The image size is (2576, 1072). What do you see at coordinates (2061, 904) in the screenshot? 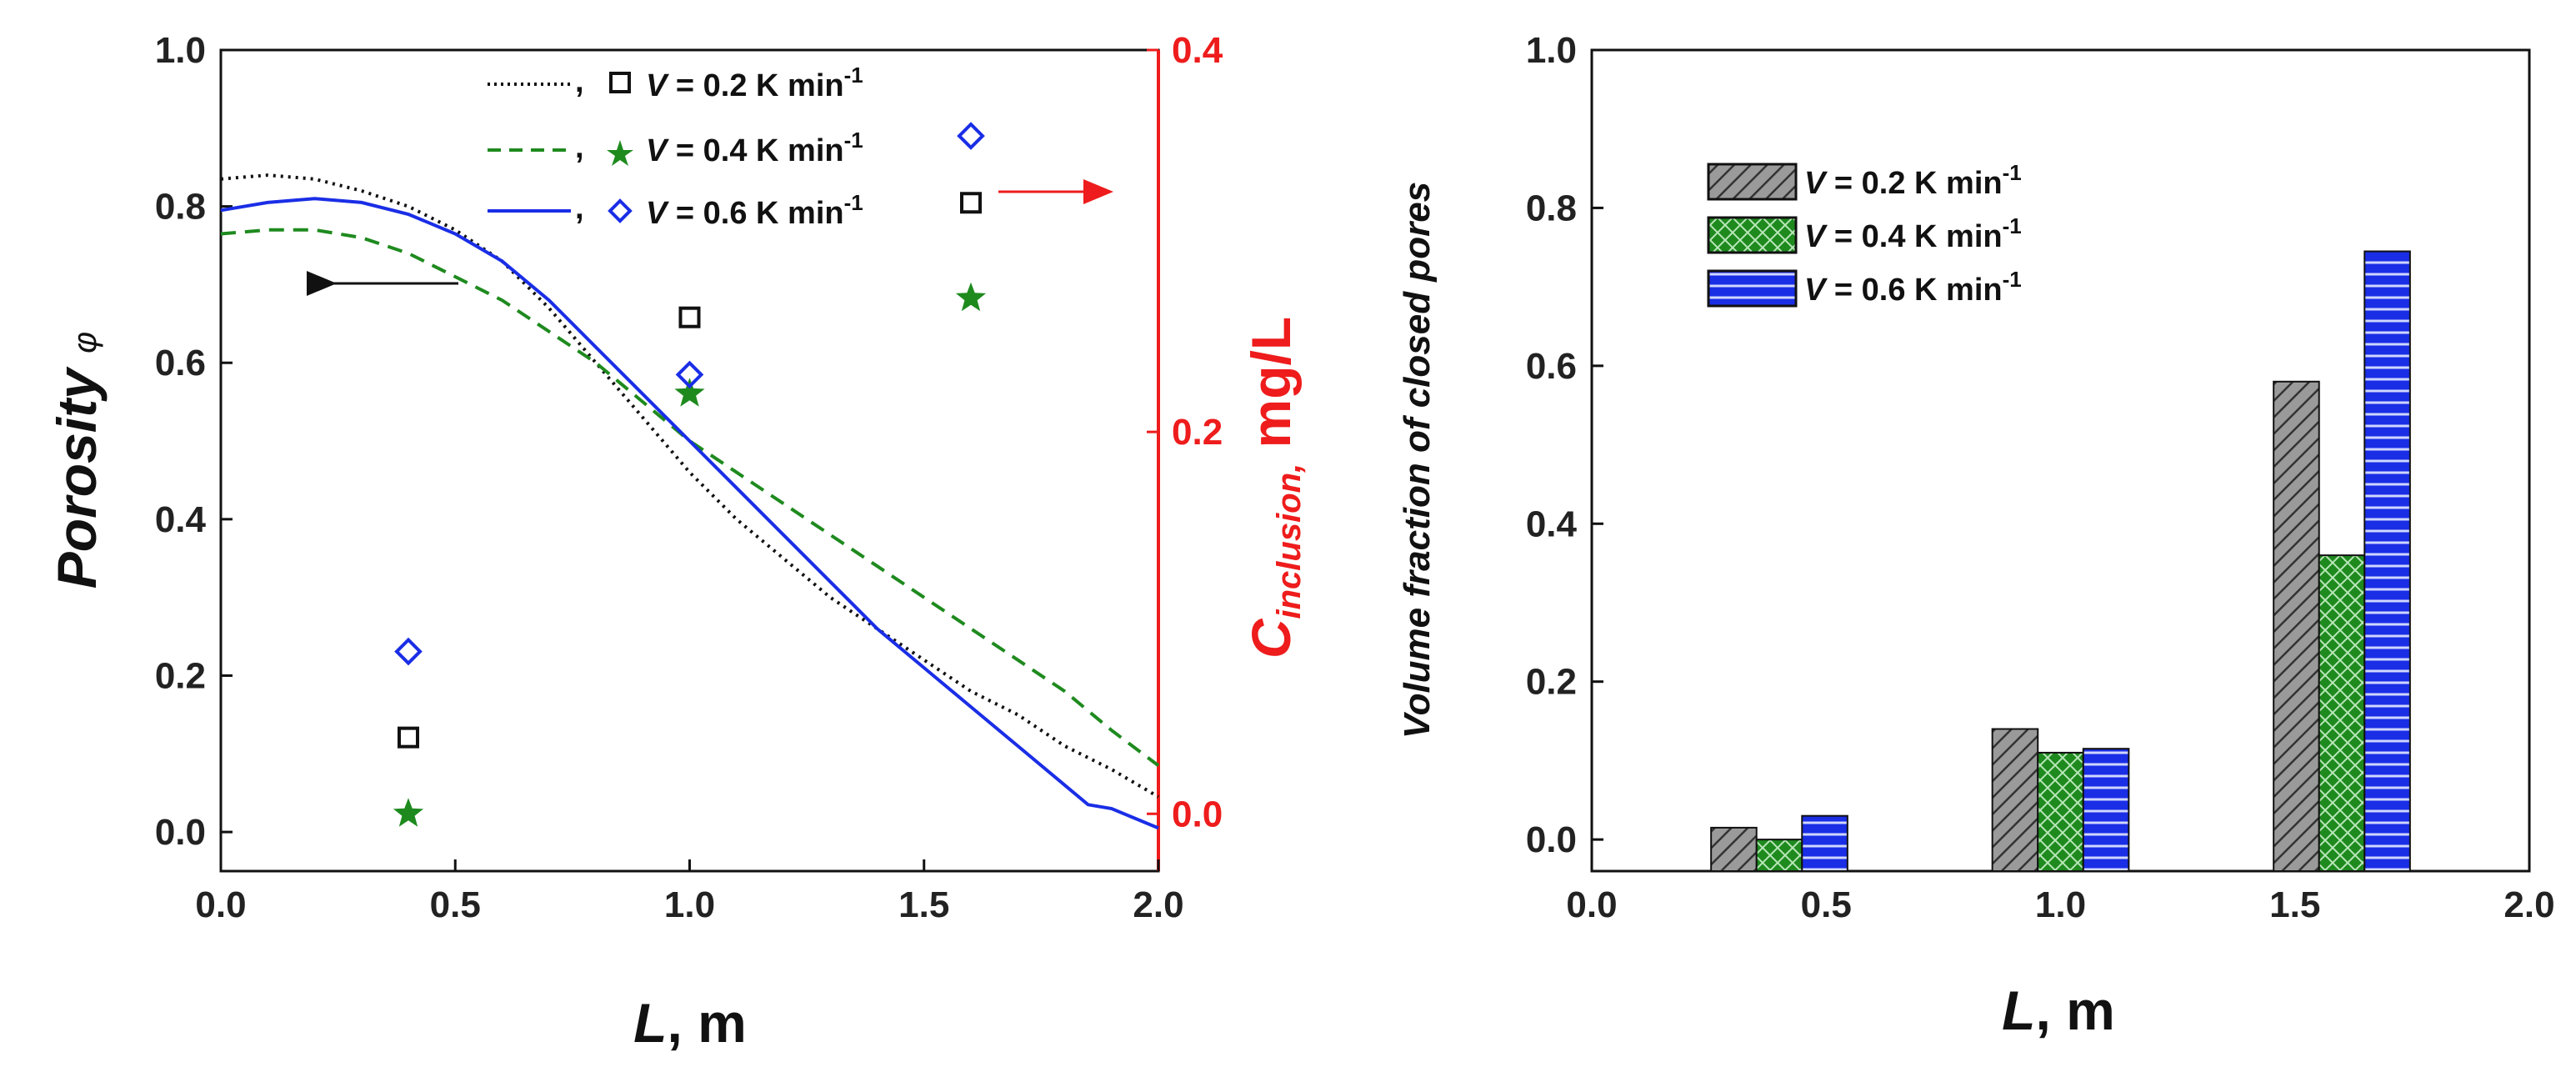
I see `right-x-tick-label: 1.0` at bounding box center [2061, 904].